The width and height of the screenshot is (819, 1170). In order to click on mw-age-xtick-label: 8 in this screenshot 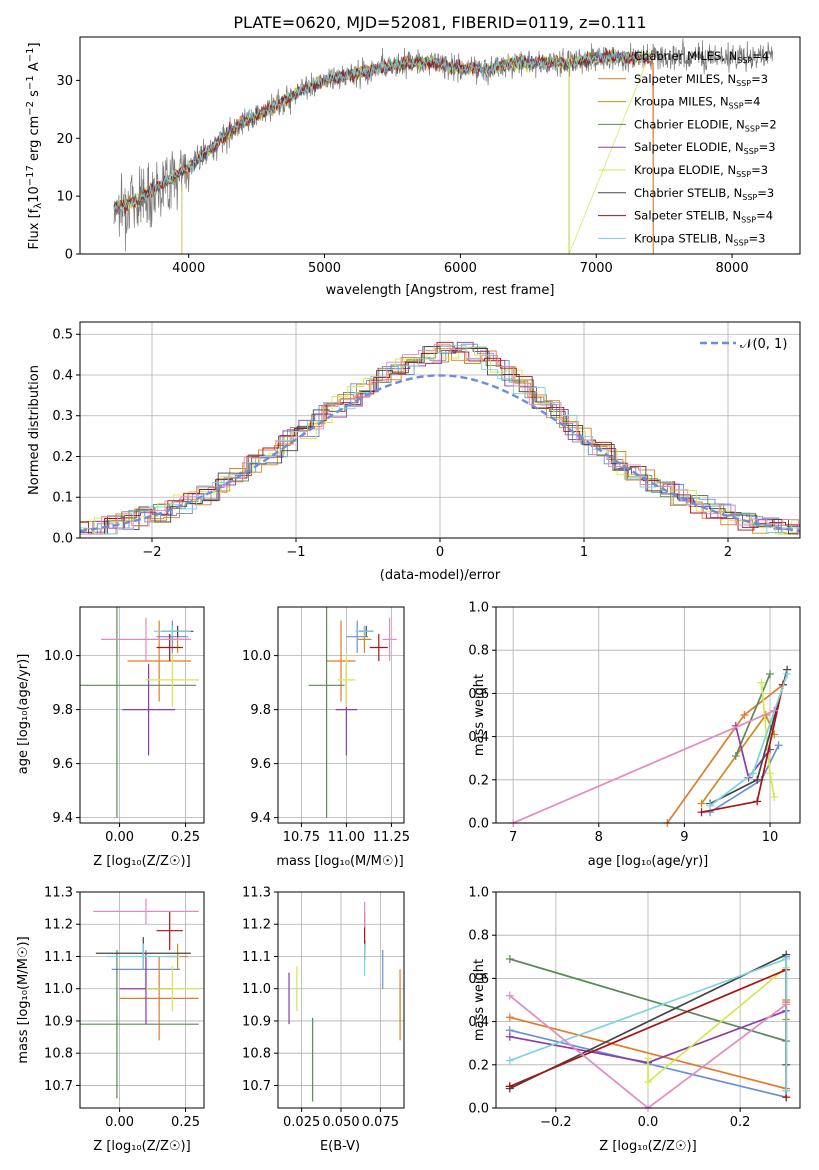, I will do `click(599, 837)`.